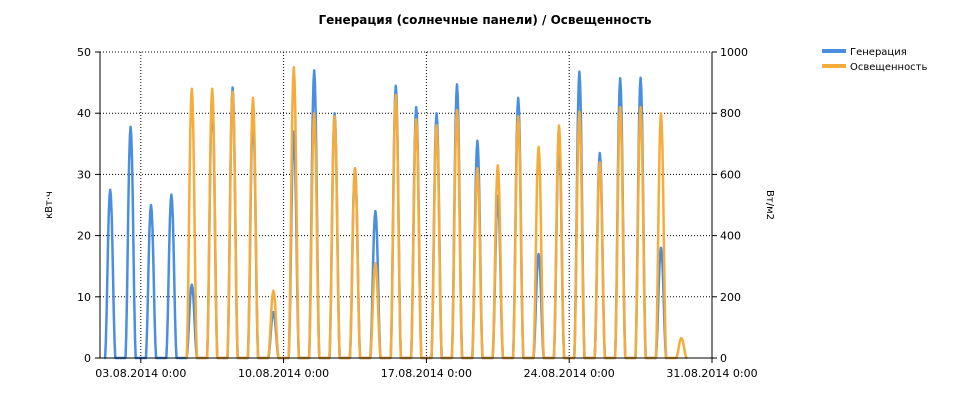 Image resolution: width=970 pixels, height=400 pixels. Describe the element at coordinates (87, 358) in the screenshot. I see `y-tick-label: 0` at that location.